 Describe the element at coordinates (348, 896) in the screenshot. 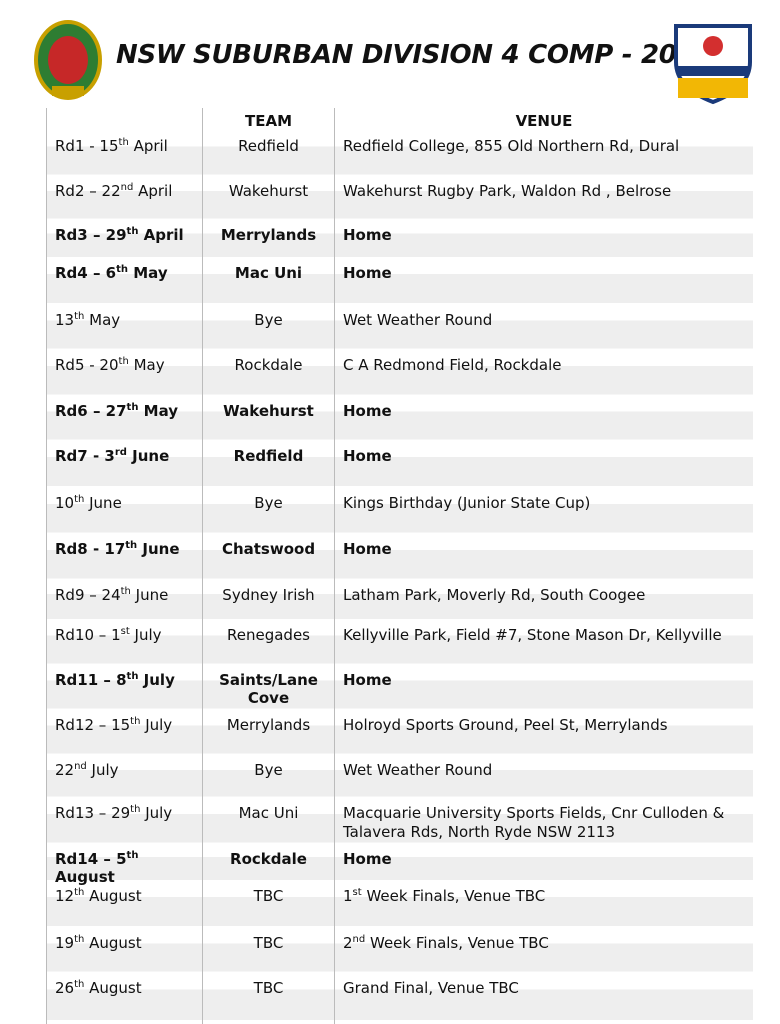

I see `venue: 1` at that location.